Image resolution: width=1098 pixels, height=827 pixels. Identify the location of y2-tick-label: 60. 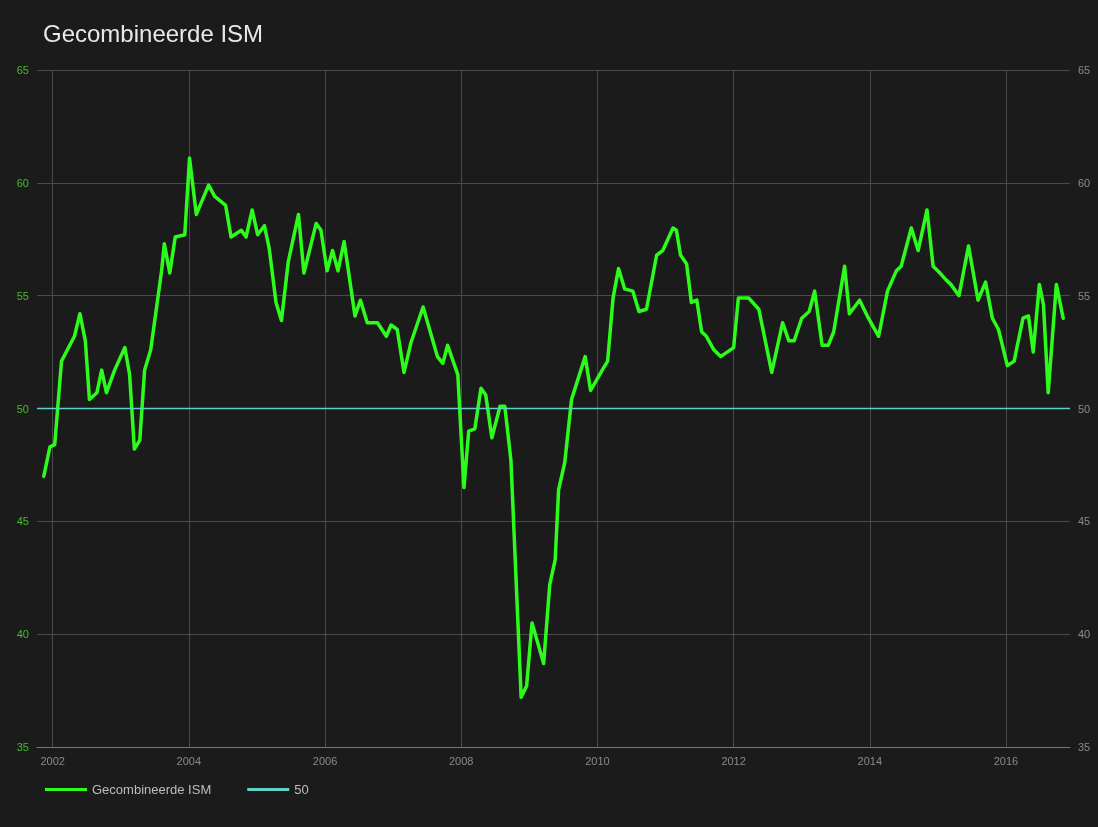
(1084, 182).